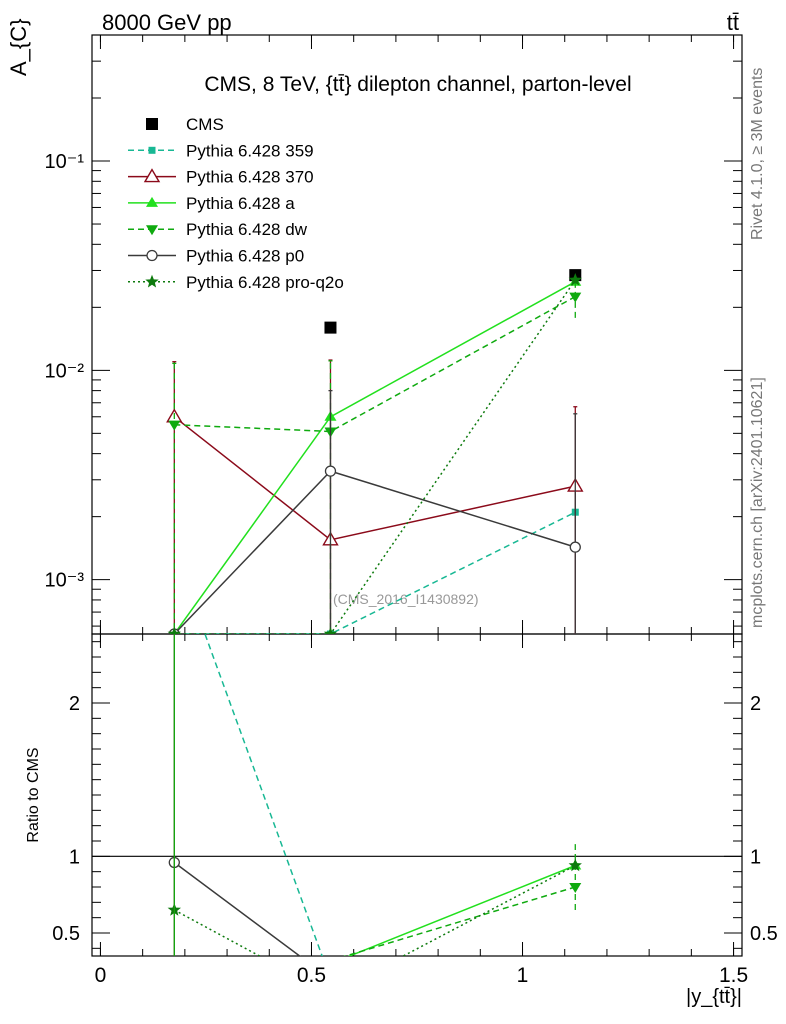  What do you see at coordinates (250, 177) in the screenshot?
I see `legend-label-pythia-6-428-370: Pythia 6.428 370` at bounding box center [250, 177].